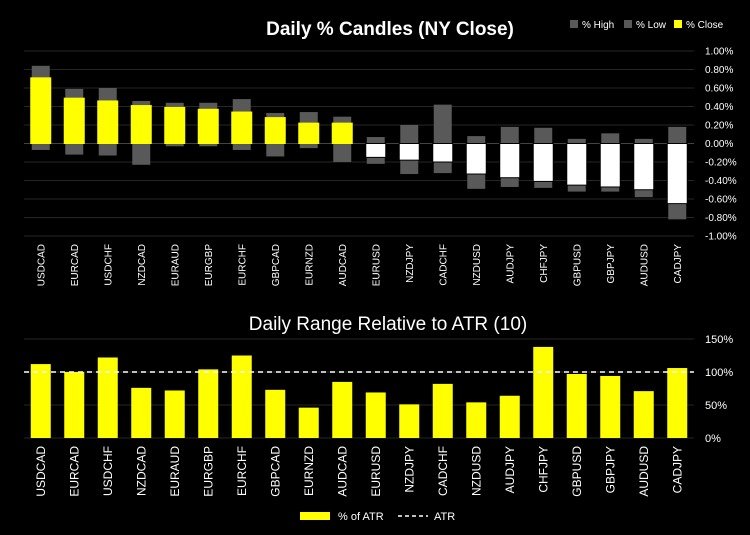  I want to click on candles-x-tick-label: USDCAD, so click(41, 265).